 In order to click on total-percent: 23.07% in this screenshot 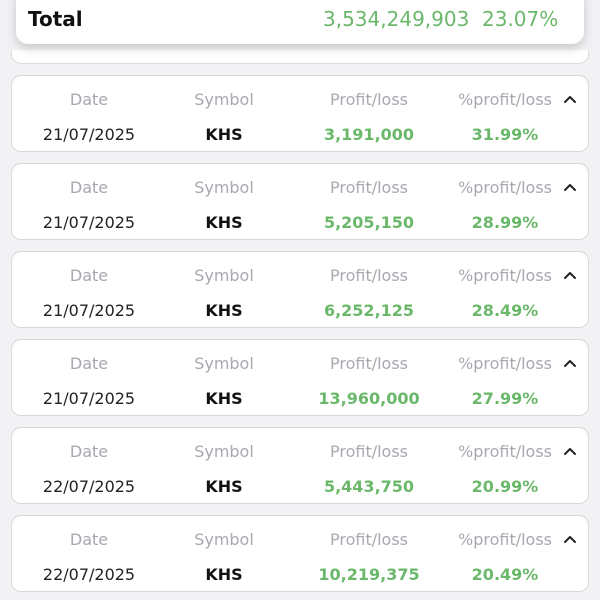, I will do `click(520, 19)`.